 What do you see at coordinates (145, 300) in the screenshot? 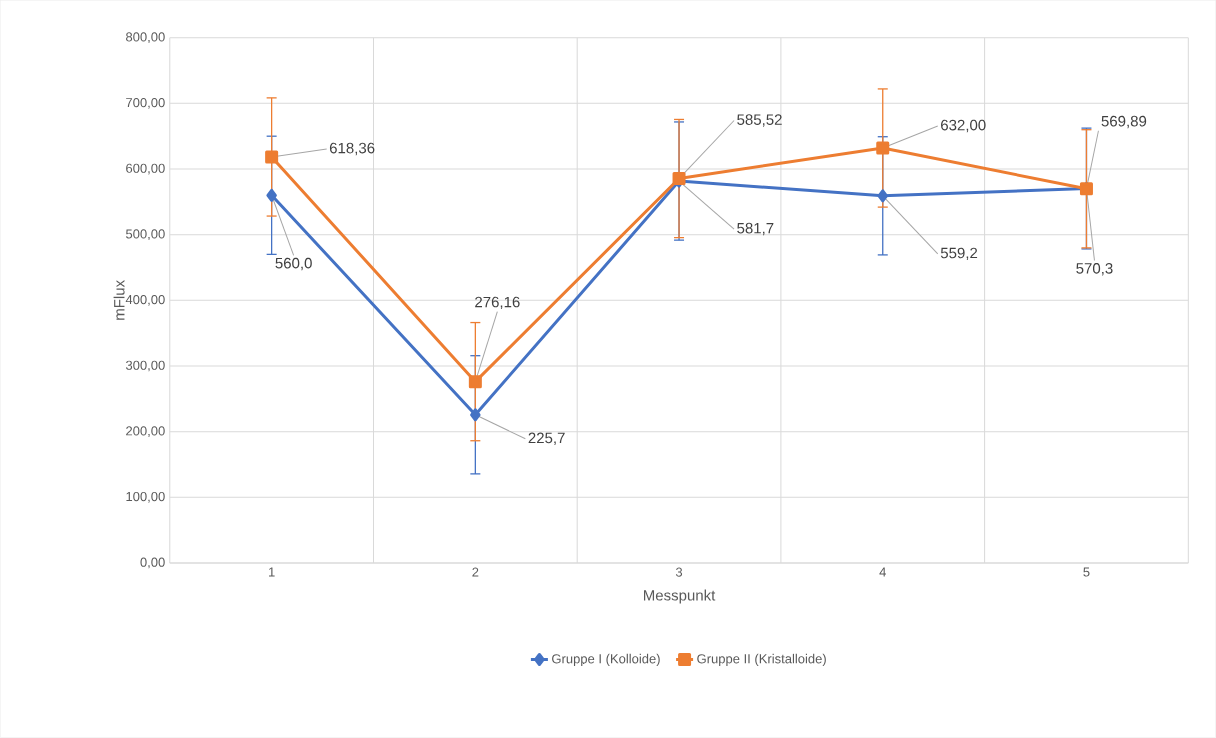
I see `y-tick-label: 400,00` at bounding box center [145, 300].